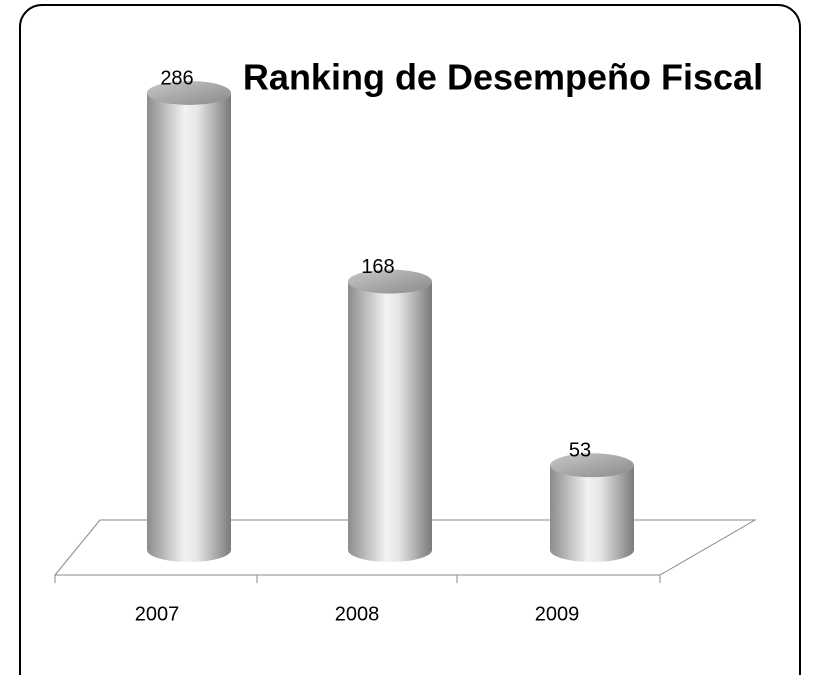 This screenshot has height=675, width=818. What do you see at coordinates (503, 77) in the screenshot?
I see `chart-title: Ranking de Desempeño Fiscal` at bounding box center [503, 77].